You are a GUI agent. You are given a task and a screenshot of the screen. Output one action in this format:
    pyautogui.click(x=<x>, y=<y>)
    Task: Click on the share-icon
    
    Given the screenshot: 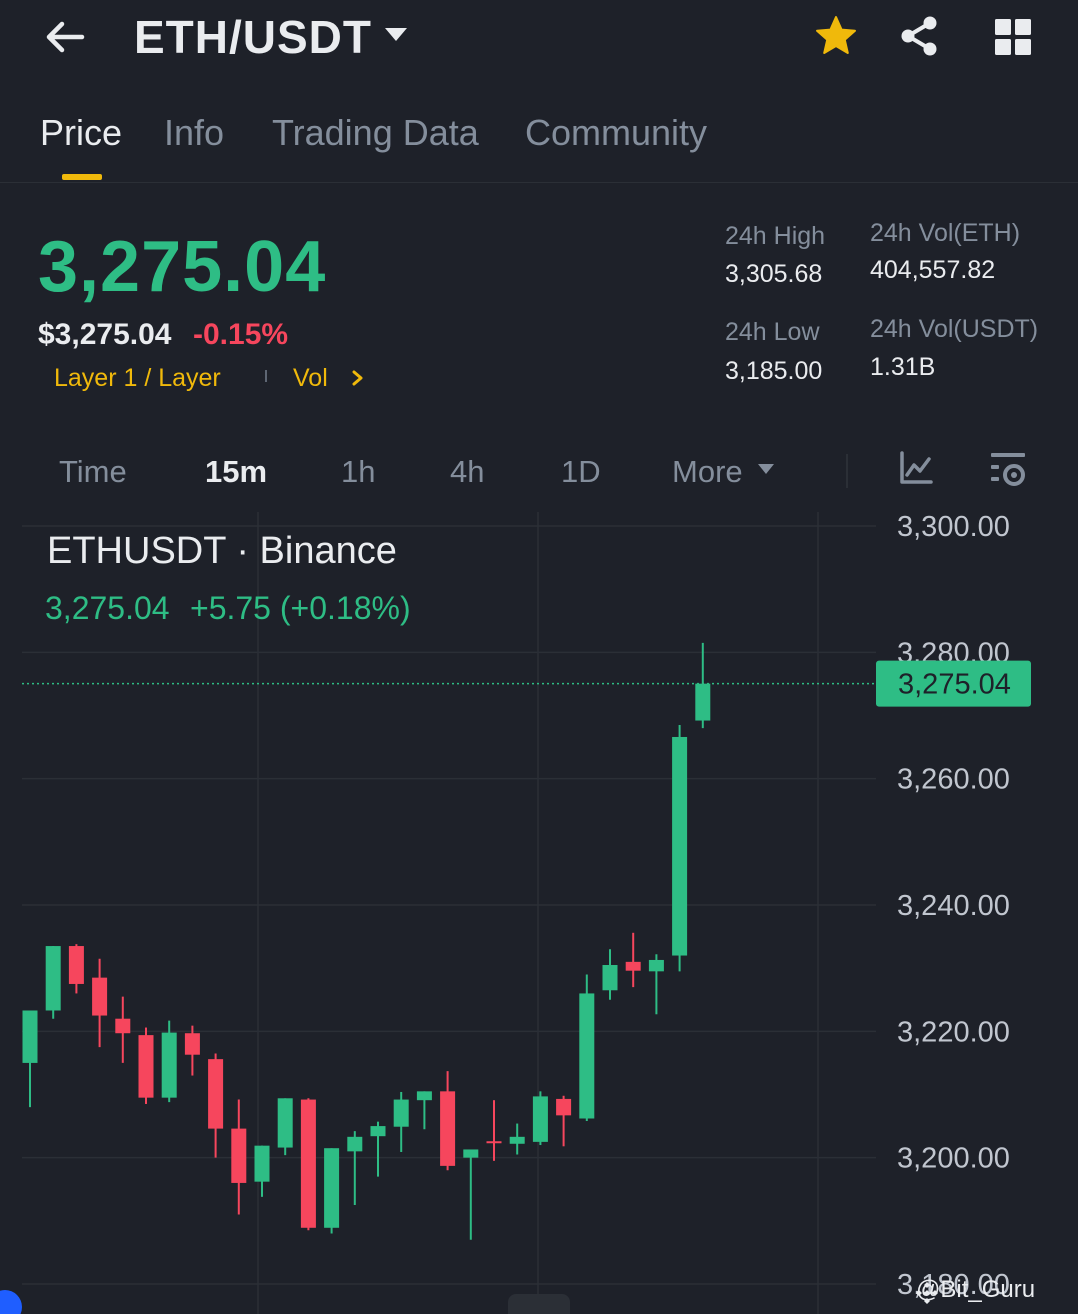 What is the action you would take?
    pyautogui.click(x=920, y=36)
    